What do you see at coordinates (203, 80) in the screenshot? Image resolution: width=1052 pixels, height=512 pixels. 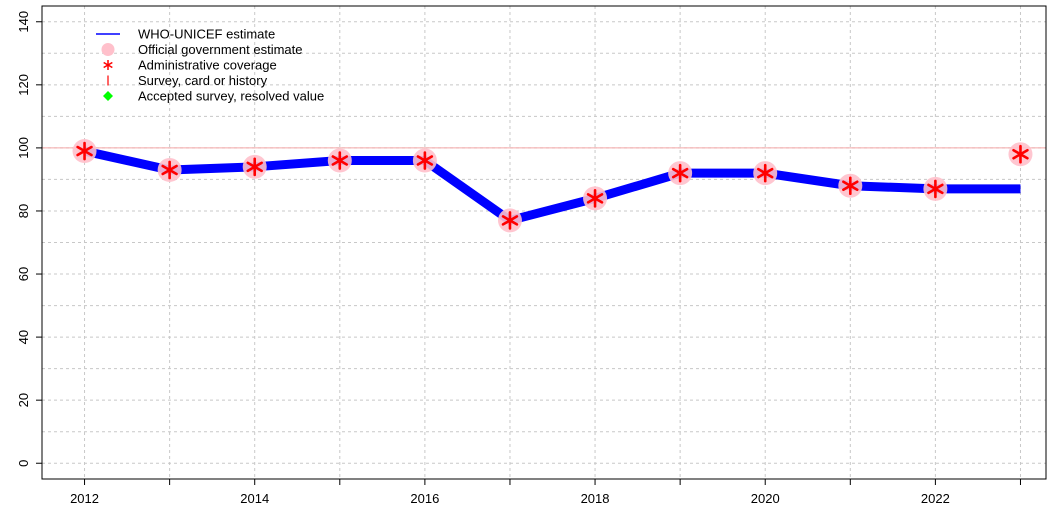 I see `legend-label: Survey, card or history` at bounding box center [203, 80].